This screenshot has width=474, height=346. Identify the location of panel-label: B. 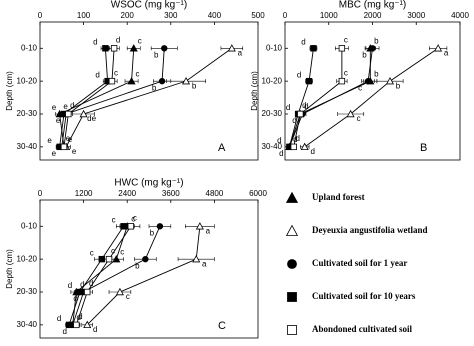
(423, 148).